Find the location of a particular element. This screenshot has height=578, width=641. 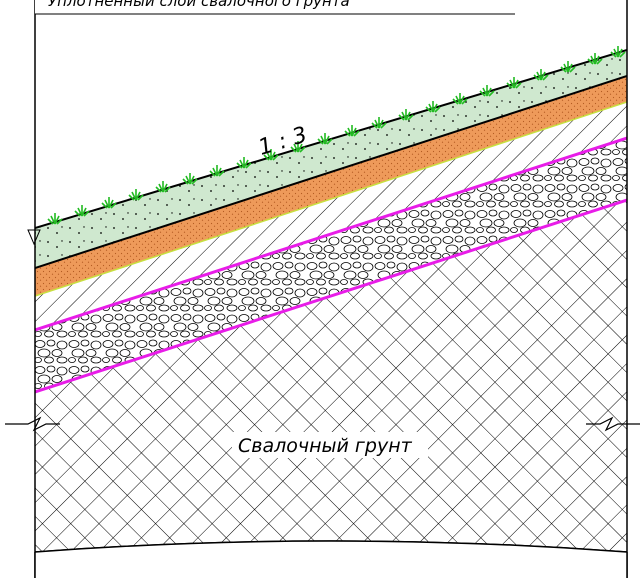

top-caption-text: Уплотненный слой свалочного грунта is located at coordinates (199, 5).